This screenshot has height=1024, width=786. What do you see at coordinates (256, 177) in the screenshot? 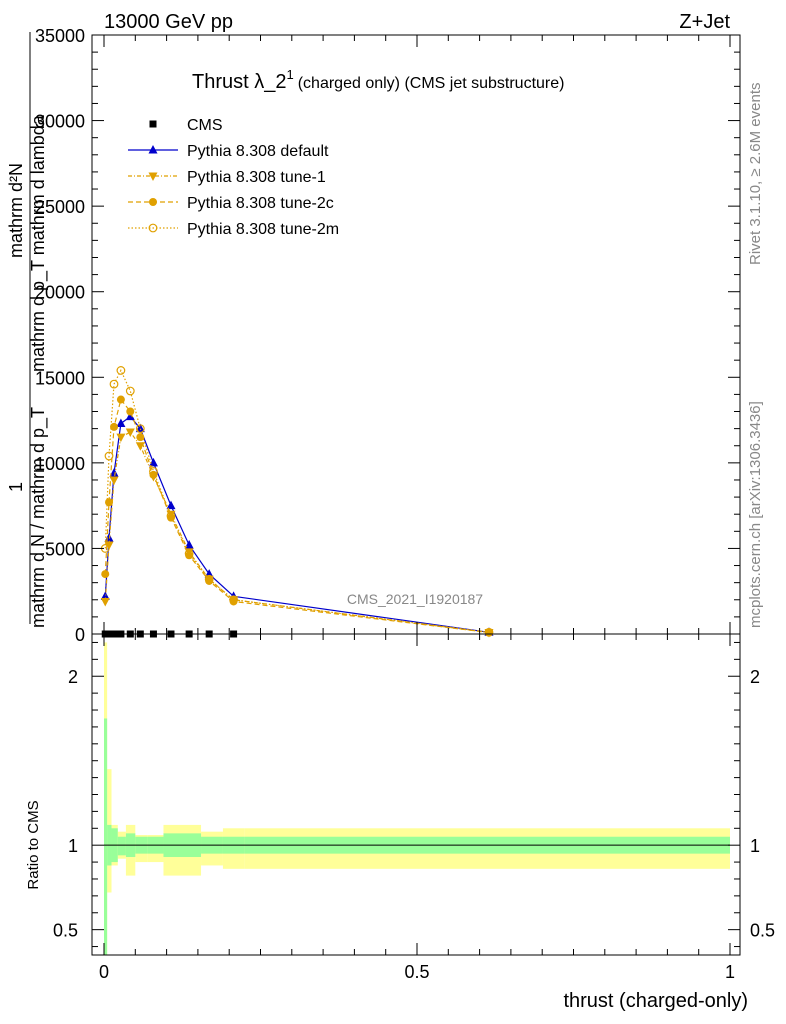
I see `legend-label: Pythia 8.308 tune-1` at bounding box center [256, 177].